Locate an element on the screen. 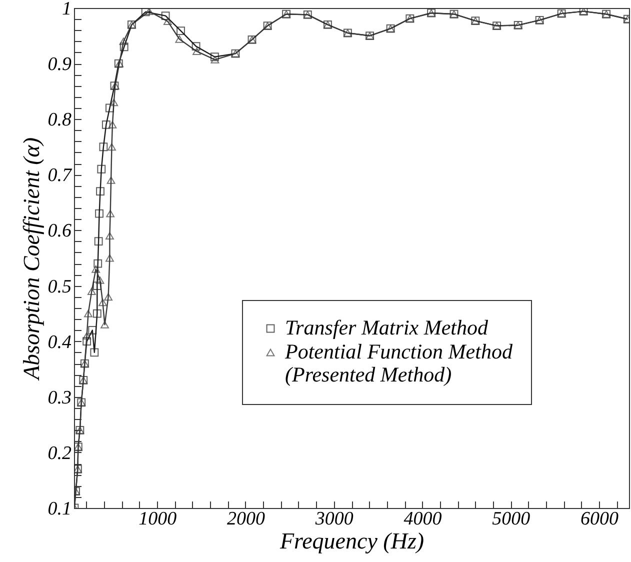 Image resolution: width=631 pixels, height=562 pixels. legend-label: Transfer Matrix Method is located at coordinates (386, 328).